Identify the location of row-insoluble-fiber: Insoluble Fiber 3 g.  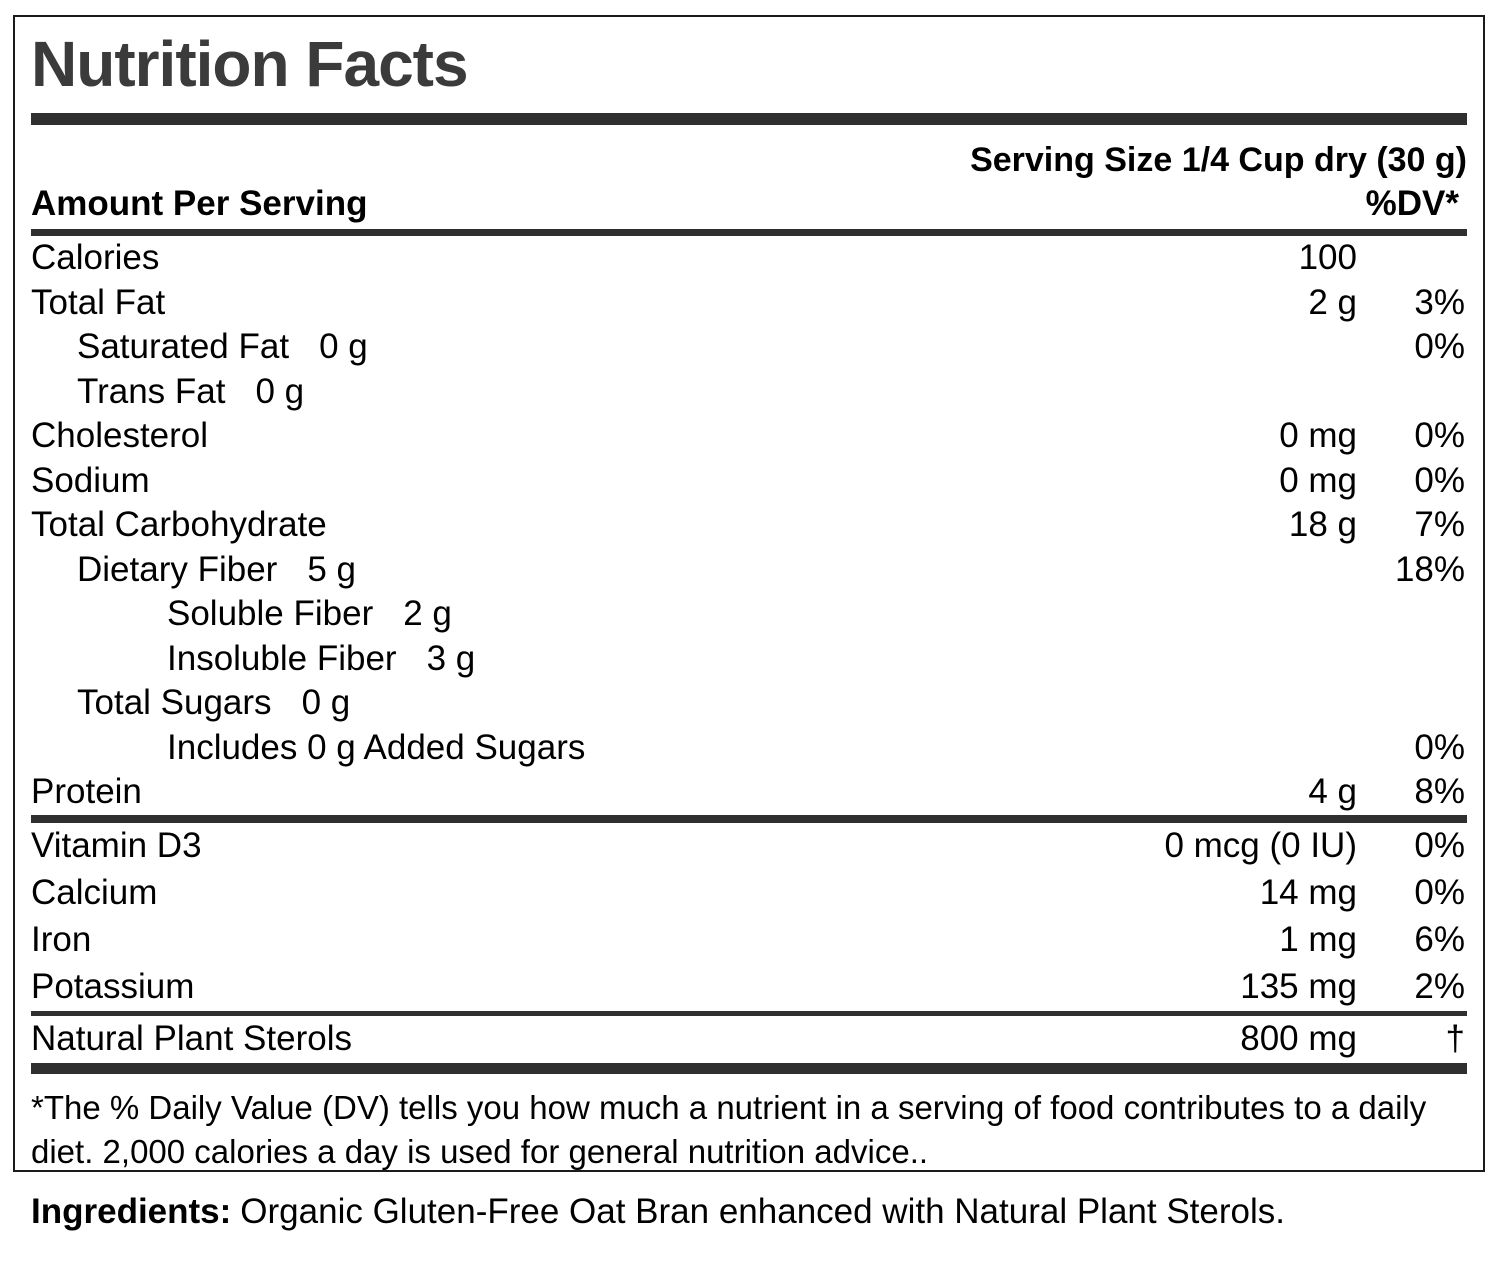
(749, 659).